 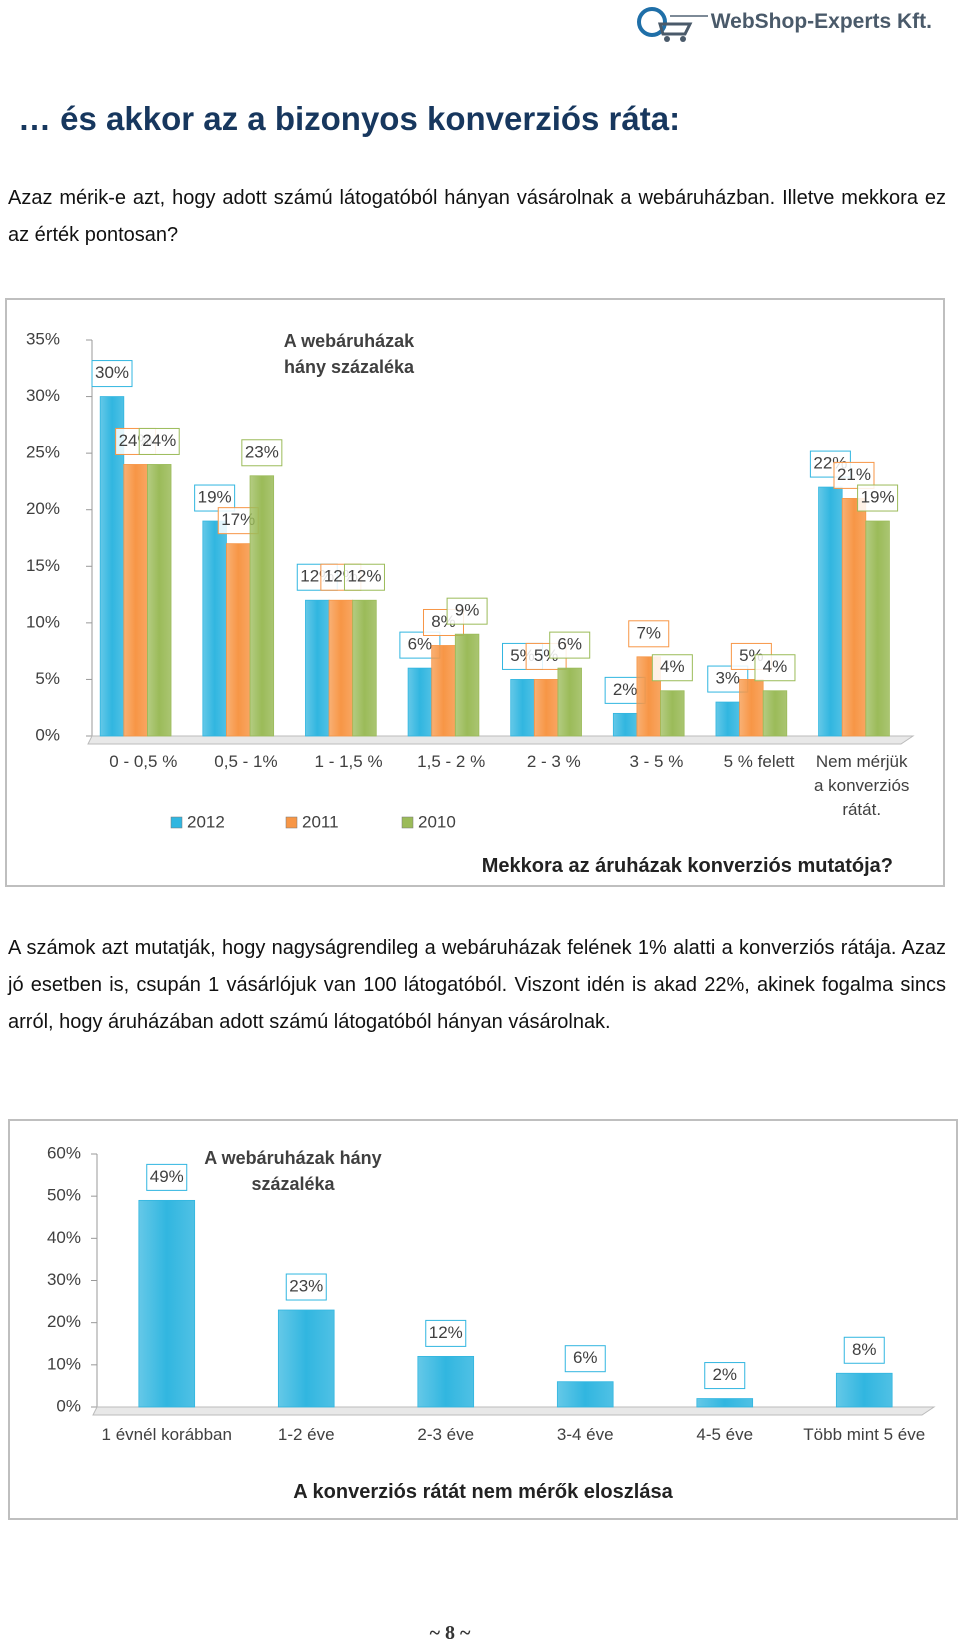 I want to click on legend-label: 2012, so click(x=206, y=821).